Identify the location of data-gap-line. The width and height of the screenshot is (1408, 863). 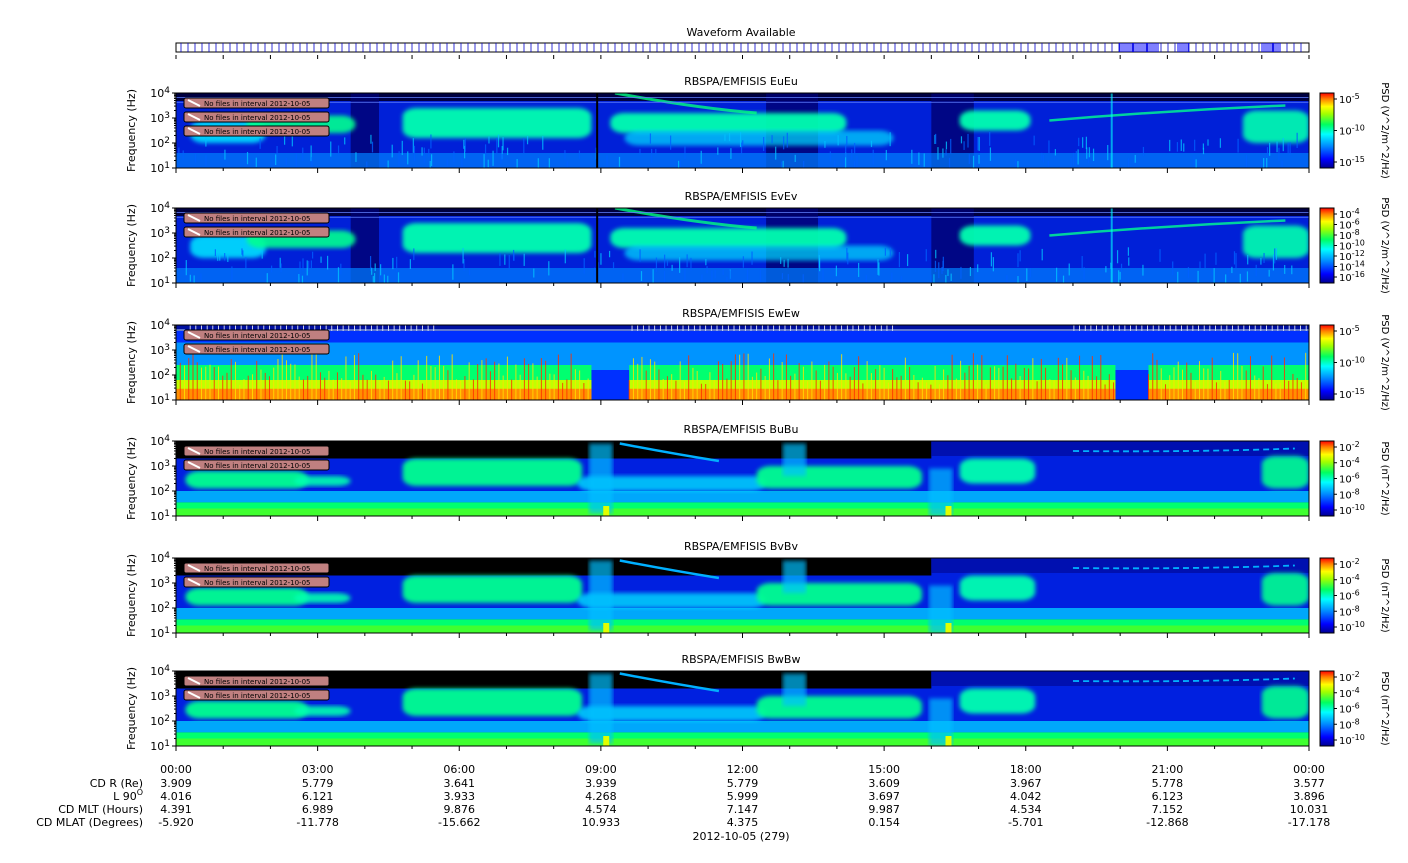
(597, 245).